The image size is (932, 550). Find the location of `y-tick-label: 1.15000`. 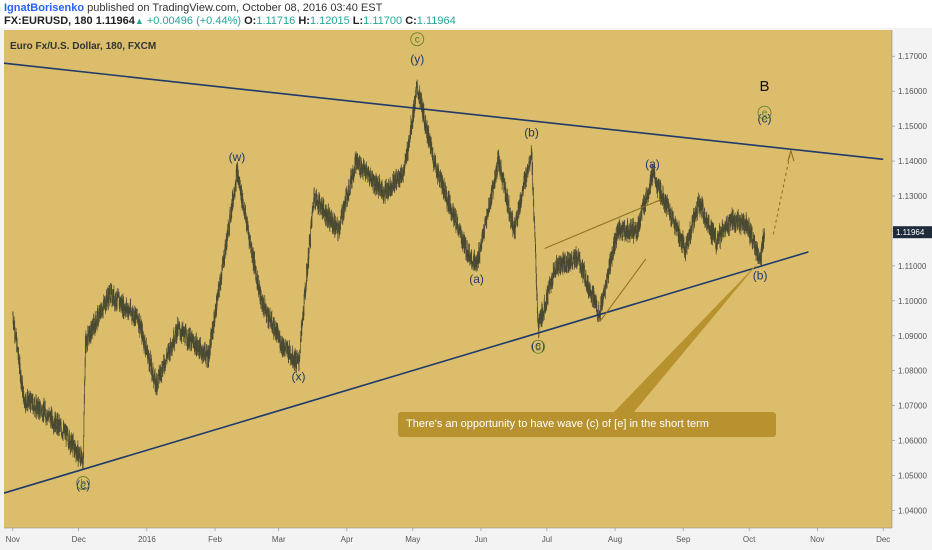

y-tick-label: 1.15000 is located at coordinates (912, 126).